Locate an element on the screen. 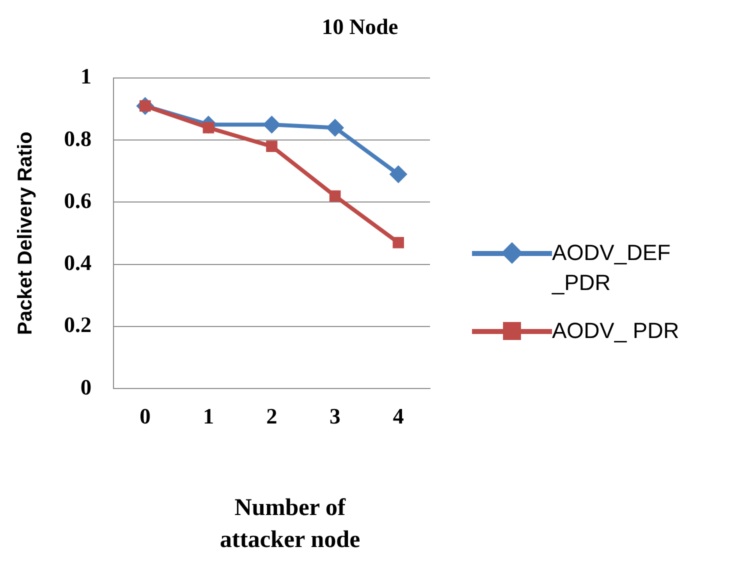 This screenshot has width=729, height=565. y-tick-label: 0.8 is located at coordinates (78, 138).